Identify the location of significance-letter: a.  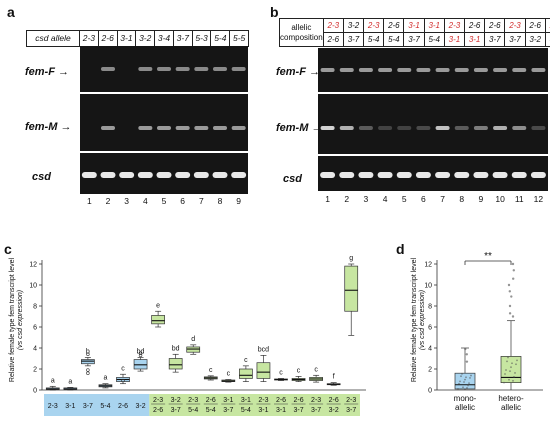
(70, 381).